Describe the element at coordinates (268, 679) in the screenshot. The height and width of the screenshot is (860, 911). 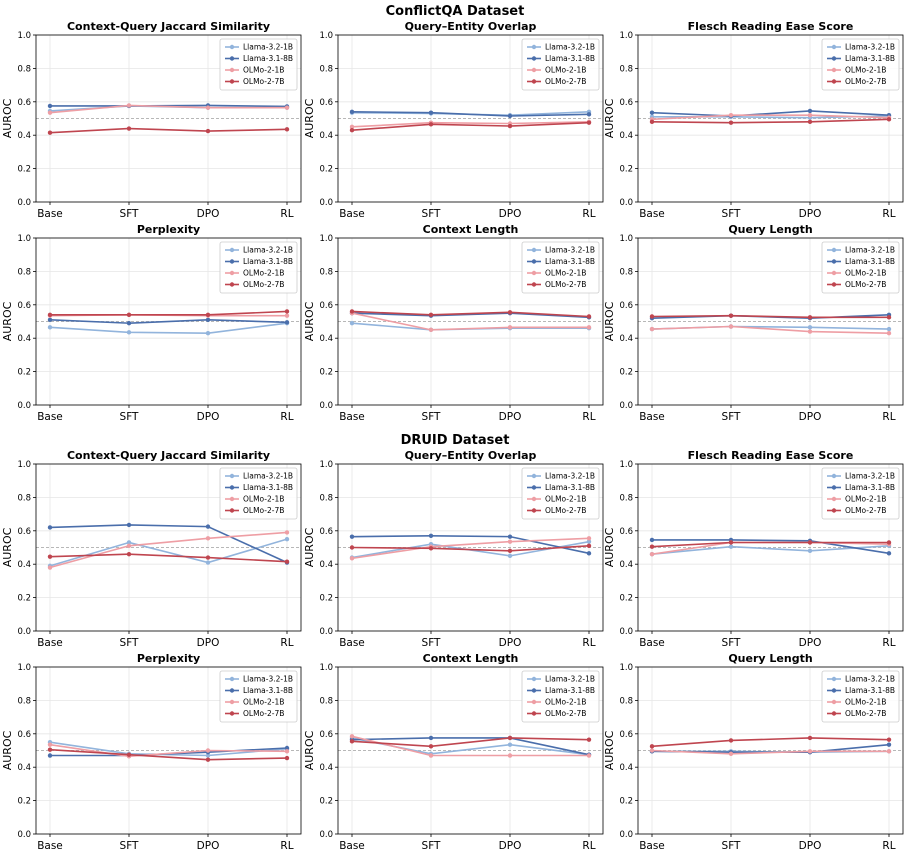
I see `legend-label: Llama-3.2-1B` at that location.